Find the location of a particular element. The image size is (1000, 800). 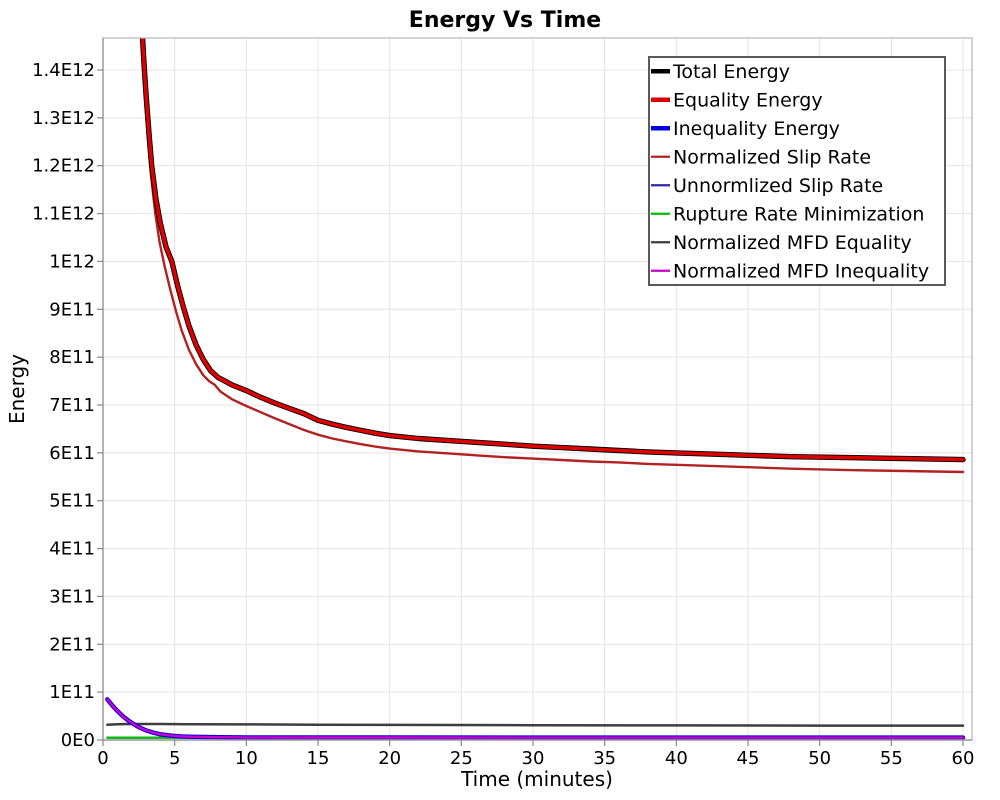

y-tick-label: 1E11 is located at coordinates (72, 692).